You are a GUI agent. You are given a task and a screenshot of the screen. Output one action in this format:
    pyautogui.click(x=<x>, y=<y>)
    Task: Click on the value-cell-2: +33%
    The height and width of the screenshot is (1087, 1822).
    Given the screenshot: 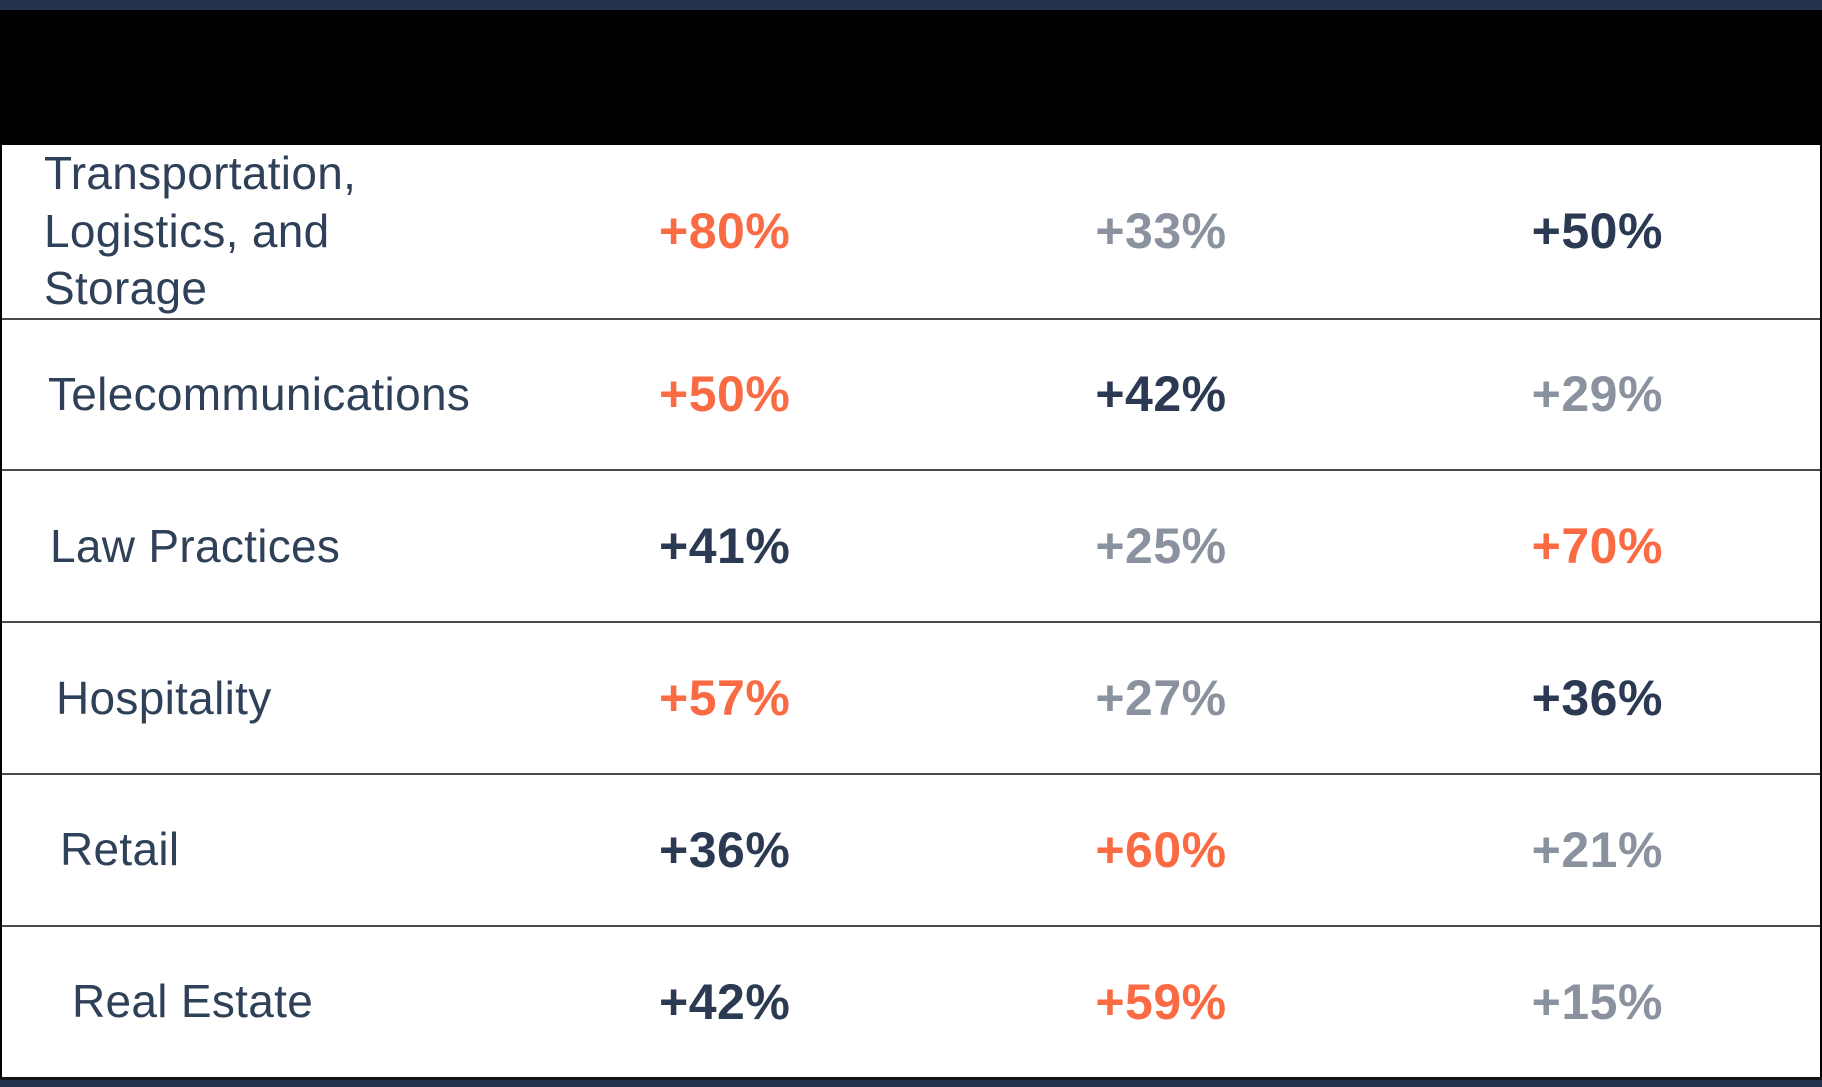 What is the action you would take?
    pyautogui.click(x=1160, y=231)
    